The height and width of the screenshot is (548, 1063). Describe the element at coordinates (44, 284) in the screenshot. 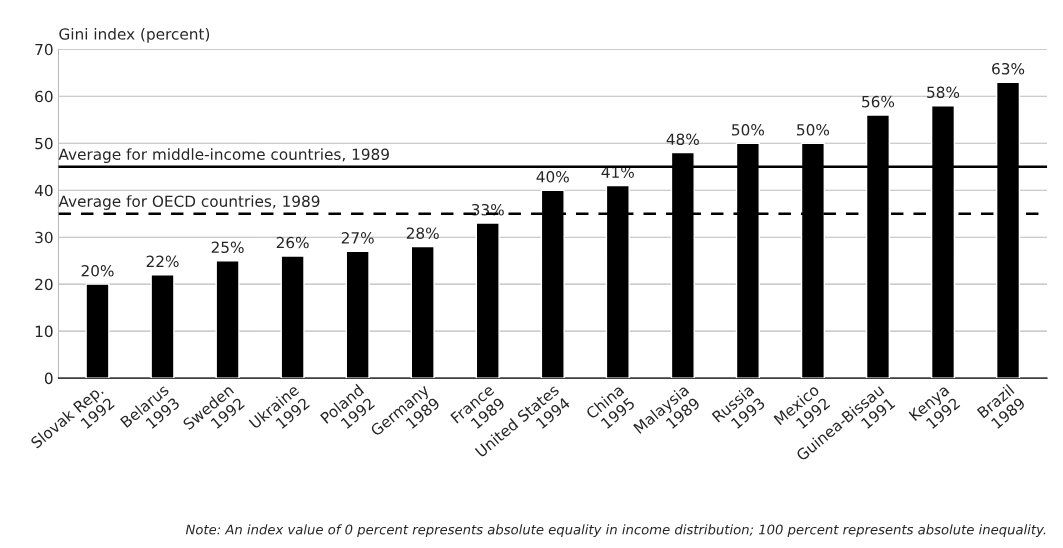

I see `y-tick-label: 20` at that location.